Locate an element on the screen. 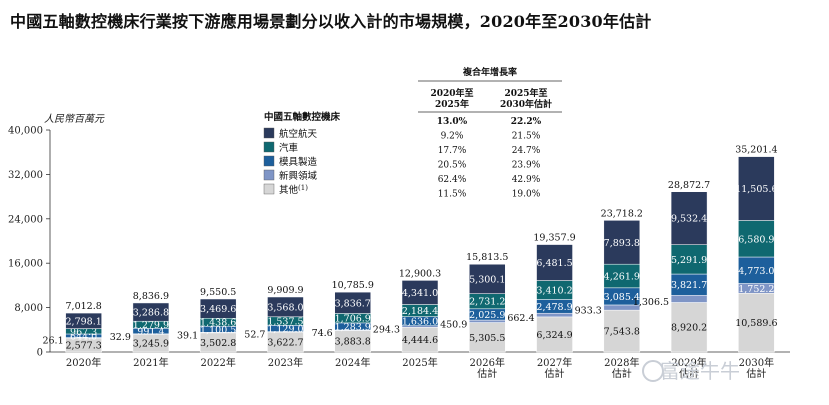 This screenshot has width=829, height=405. bar-value-label-mold: 644.0 is located at coordinates (83, 336).